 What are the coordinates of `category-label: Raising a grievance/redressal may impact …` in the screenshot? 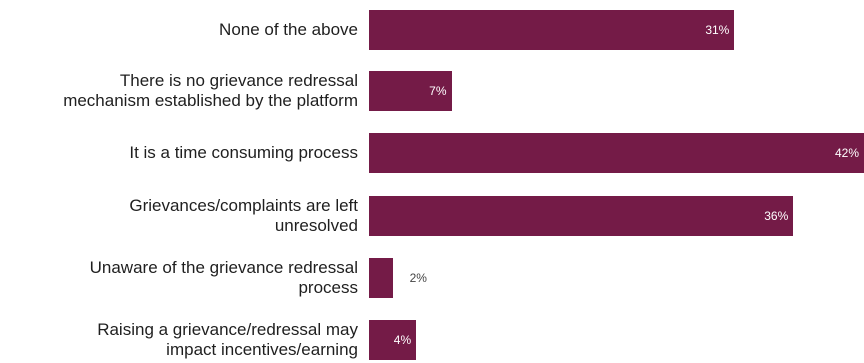 It's located at (179, 340).